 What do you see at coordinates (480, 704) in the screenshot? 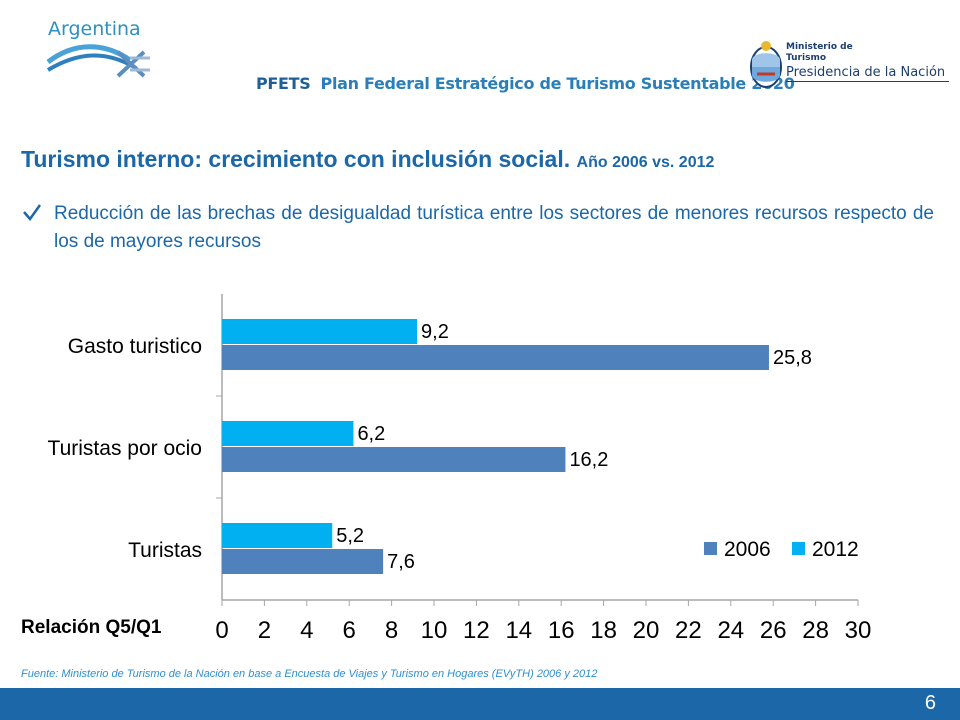
I see `footer-bar: 6` at bounding box center [480, 704].